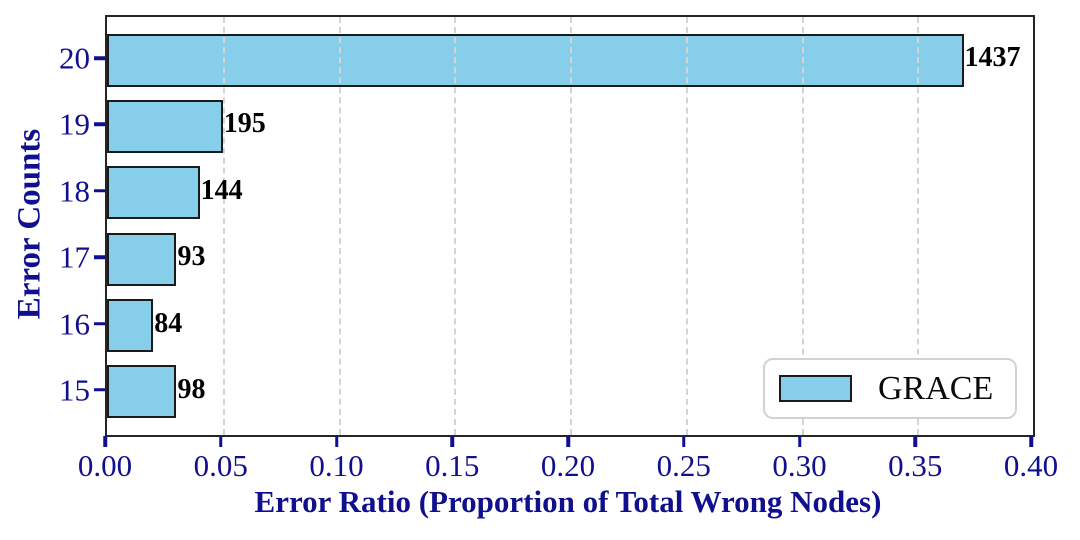  I want to click on legend: GRACE, so click(890, 388).